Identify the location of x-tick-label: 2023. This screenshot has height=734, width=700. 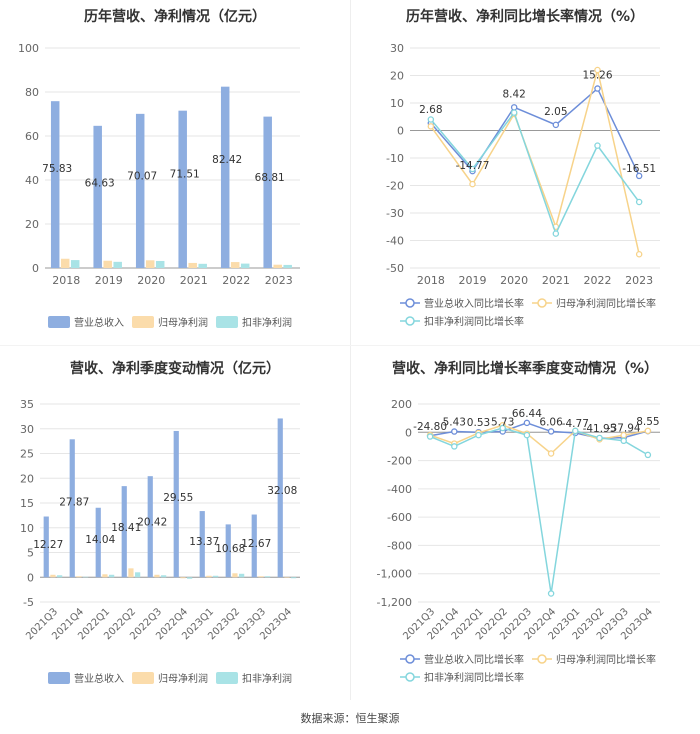
(639, 280).